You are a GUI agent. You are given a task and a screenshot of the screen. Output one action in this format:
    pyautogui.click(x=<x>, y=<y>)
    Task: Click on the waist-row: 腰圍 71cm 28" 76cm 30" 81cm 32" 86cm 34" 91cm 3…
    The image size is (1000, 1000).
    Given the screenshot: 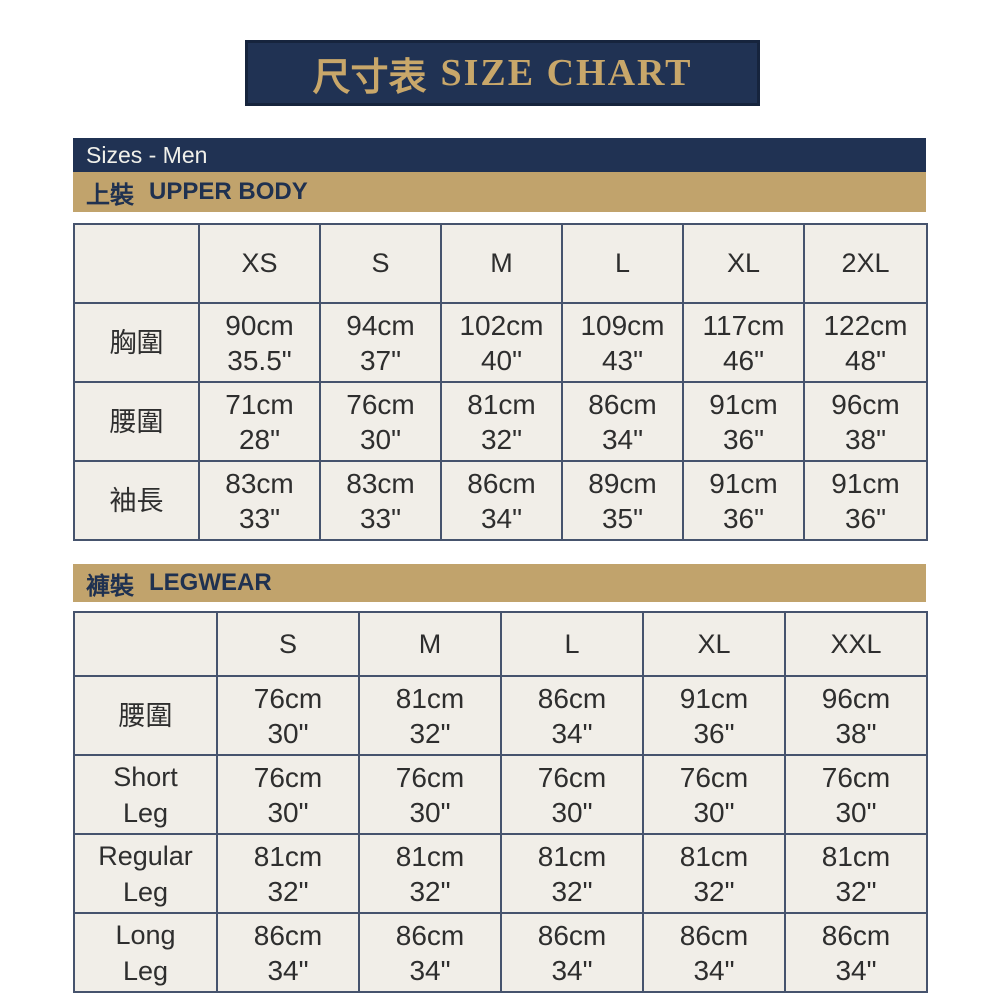 What is the action you would take?
    pyautogui.click(x=500, y=421)
    